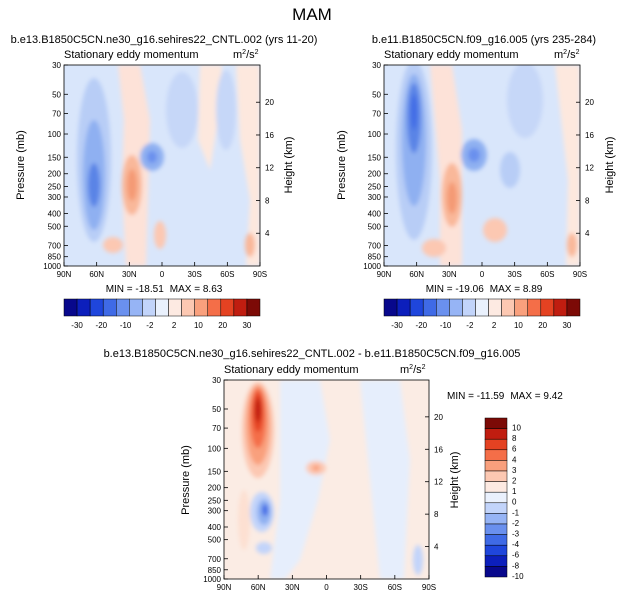 The image size is (625, 600). Describe the element at coordinates (56, 65) in the screenshot. I see `y-tick-label: 30` at that location.